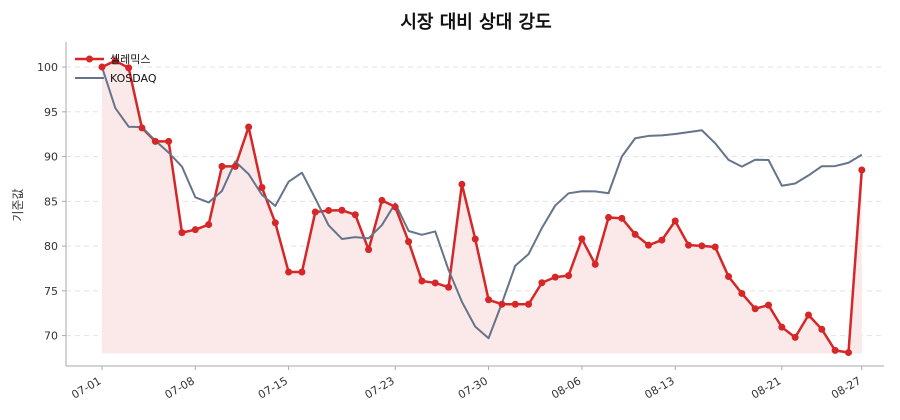  What do you see at coordinates (51, 112) in the screenshot?
I see `y-tick-label-95: 95` at bounding box center [51, 112].